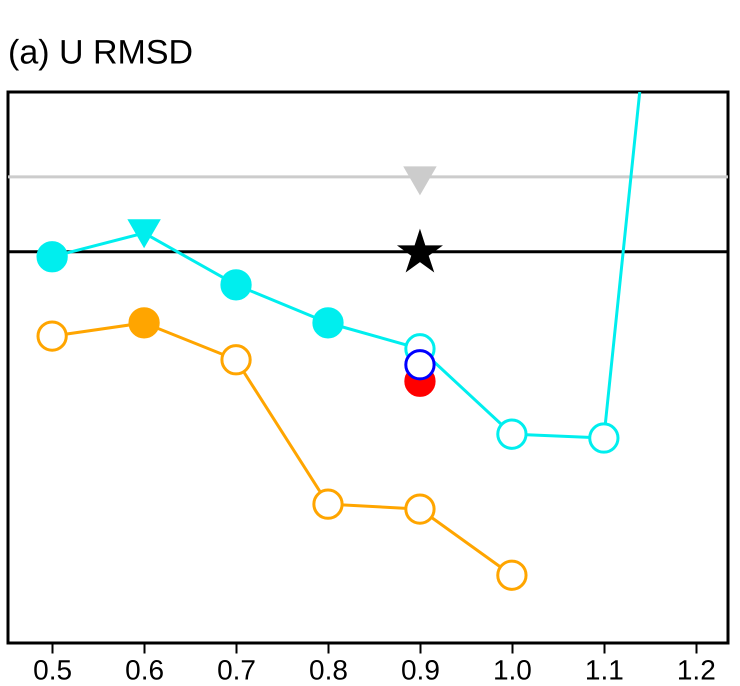 This screenshot has height=686, width=740. What do you see at coordinates (604, 670) in the screenshot?
I see `x-tick-label: 1.1` at bounding box center [604, 670].